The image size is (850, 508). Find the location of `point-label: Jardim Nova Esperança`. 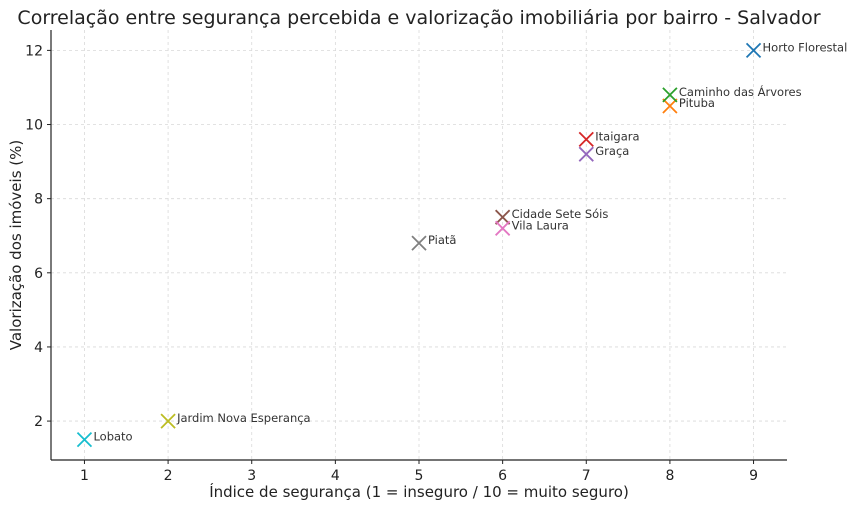

point-label: Jardim Nova Esperança is located at coordinates (243, 418).